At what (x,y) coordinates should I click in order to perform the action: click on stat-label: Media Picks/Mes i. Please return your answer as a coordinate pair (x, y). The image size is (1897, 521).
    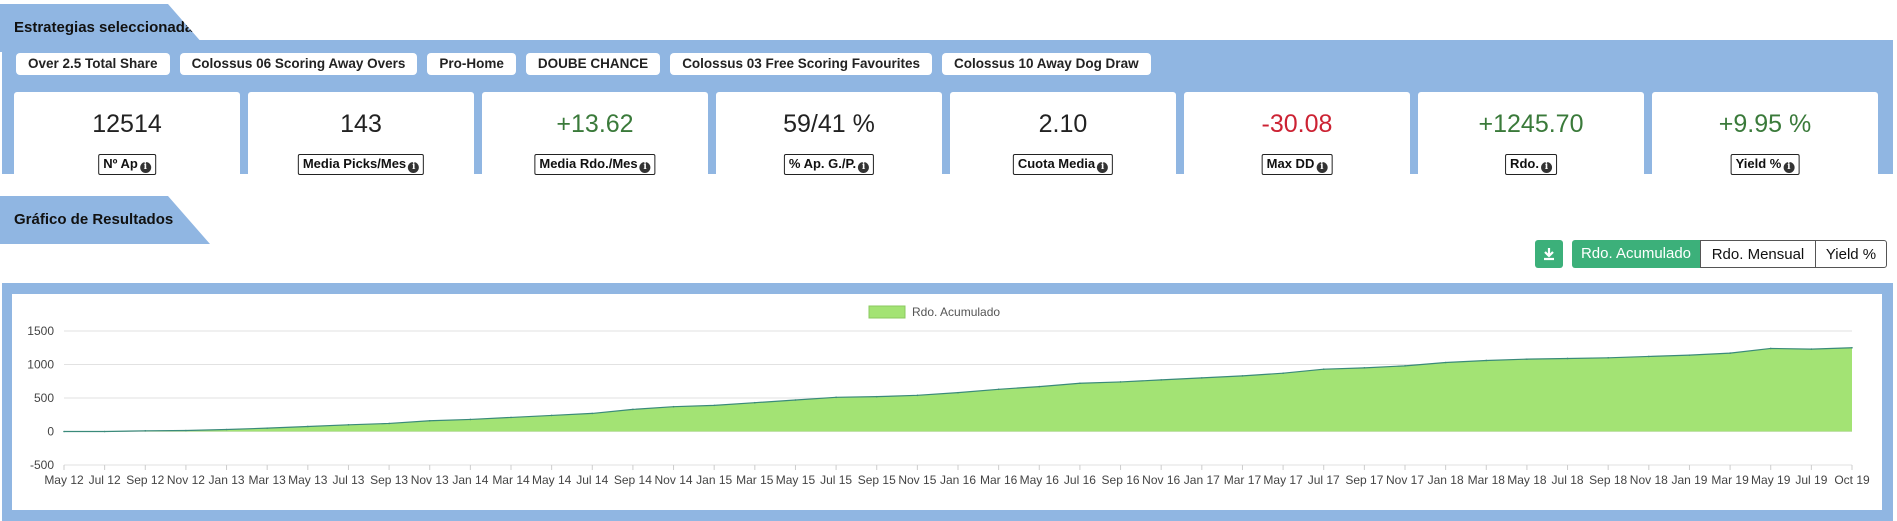
    Looking at the image, I should click on (361, 164).